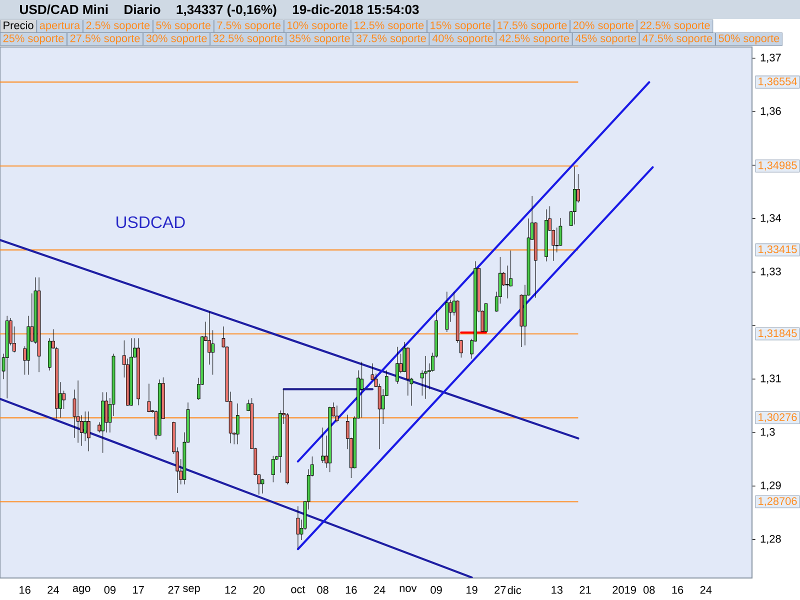 The height and width of the screenshot is (600, 800). I want to click on x-tick-label: oct, so click(298, 590).